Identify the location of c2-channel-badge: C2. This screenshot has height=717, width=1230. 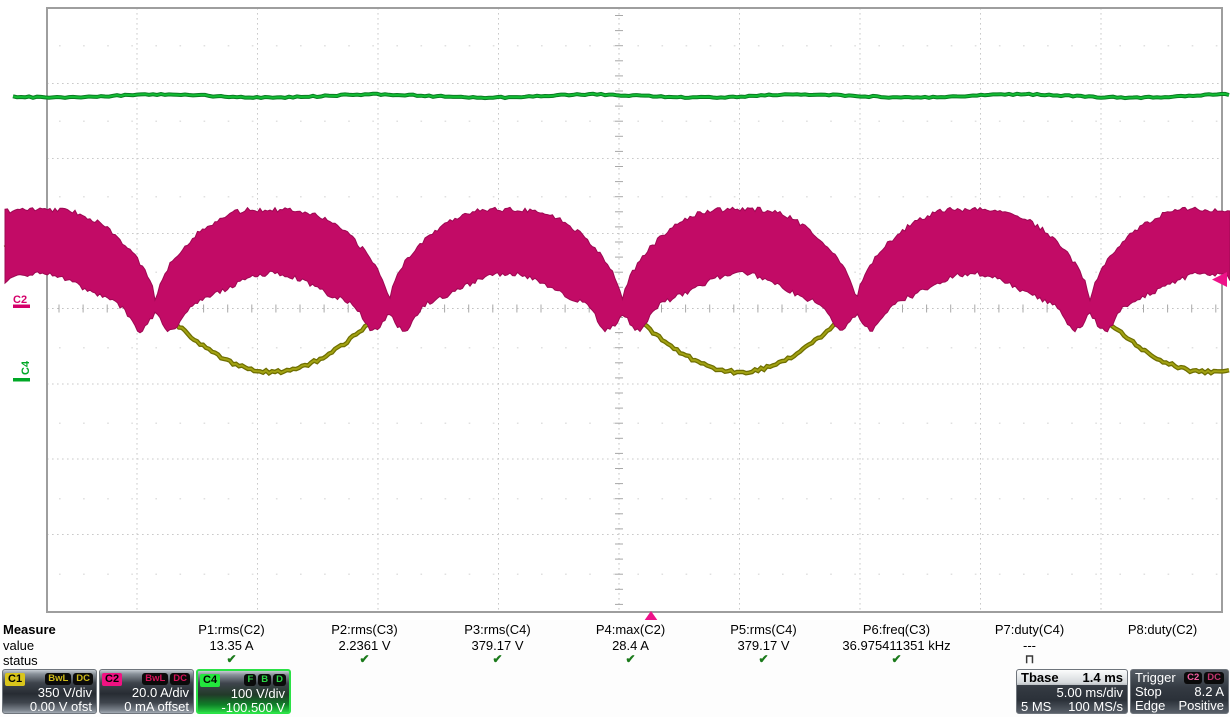
(112, 679).